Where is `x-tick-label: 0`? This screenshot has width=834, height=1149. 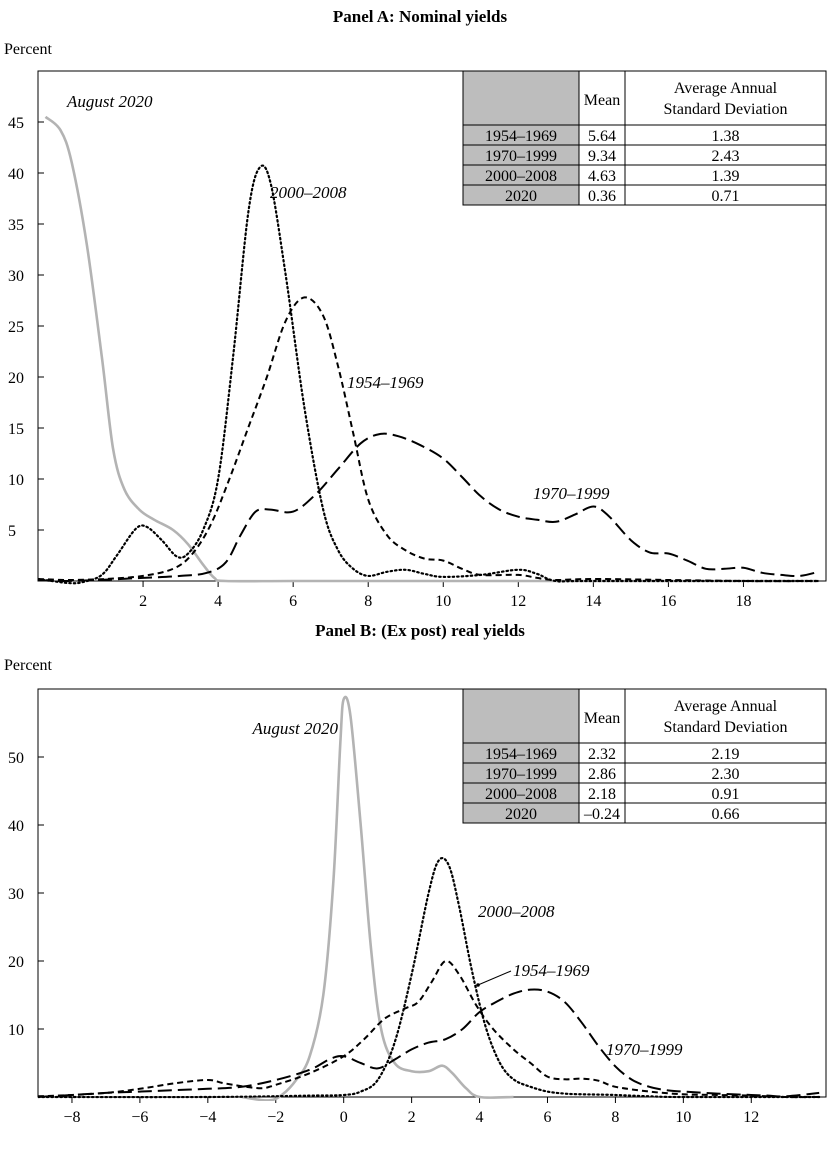
x-tick-label: 0 is located at coordinates (344, 1117).